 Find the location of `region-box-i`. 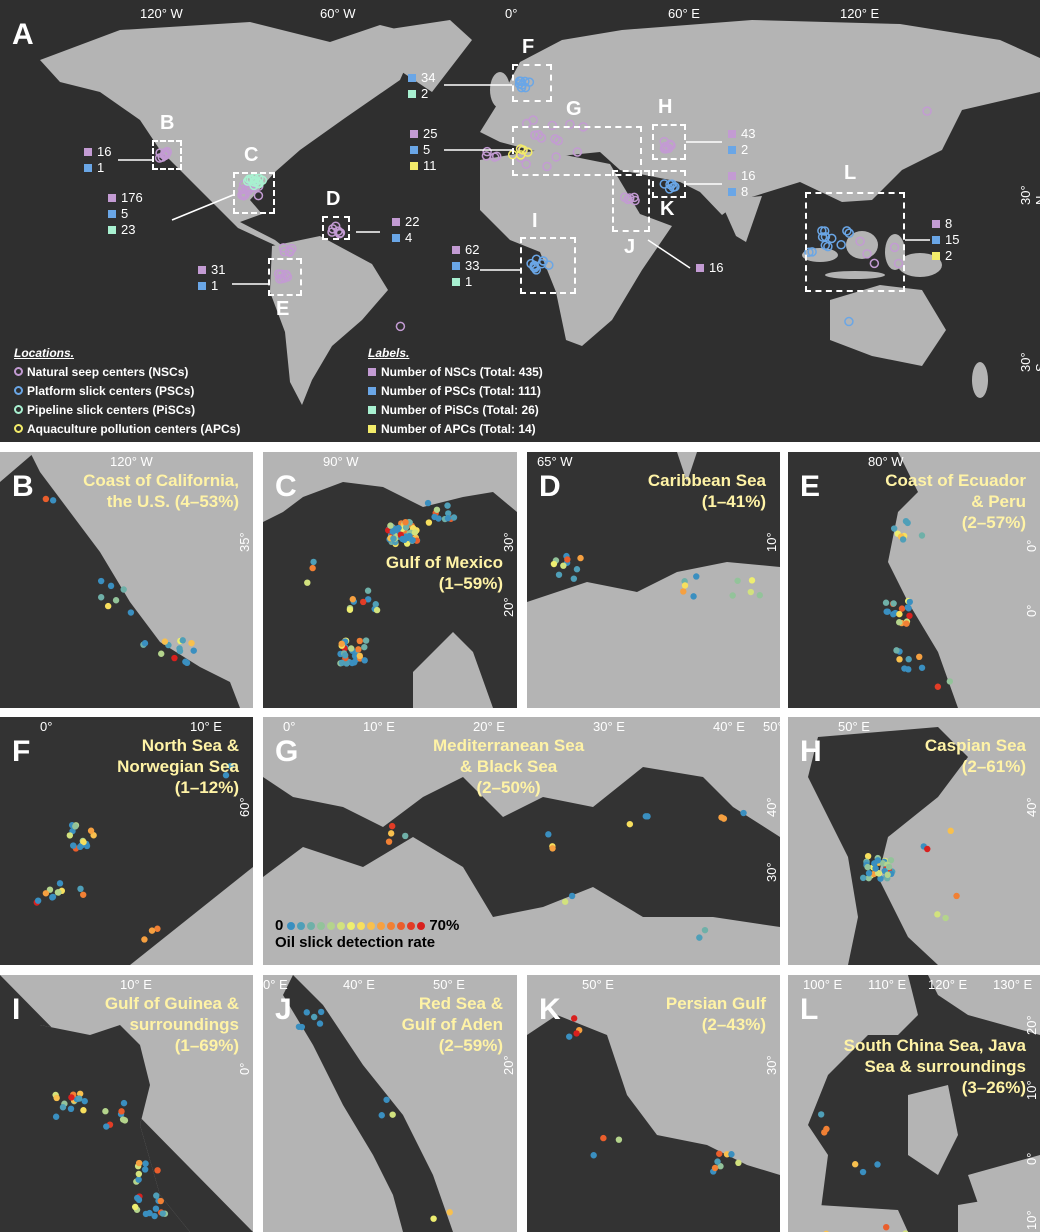

region-box-i is located at coordinates (548, 265).